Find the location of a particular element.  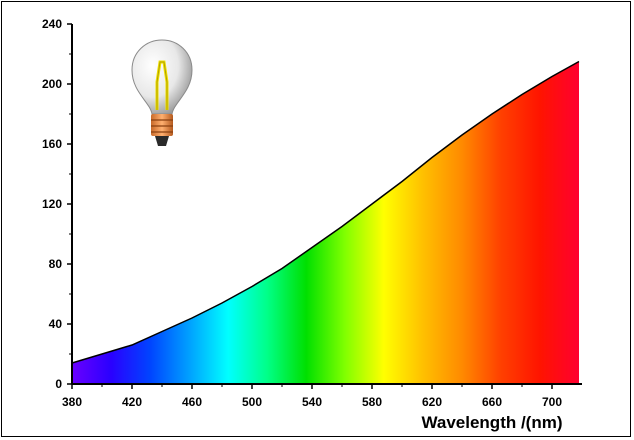

y-tick-label: 200 is located at coordinates (52, 84).